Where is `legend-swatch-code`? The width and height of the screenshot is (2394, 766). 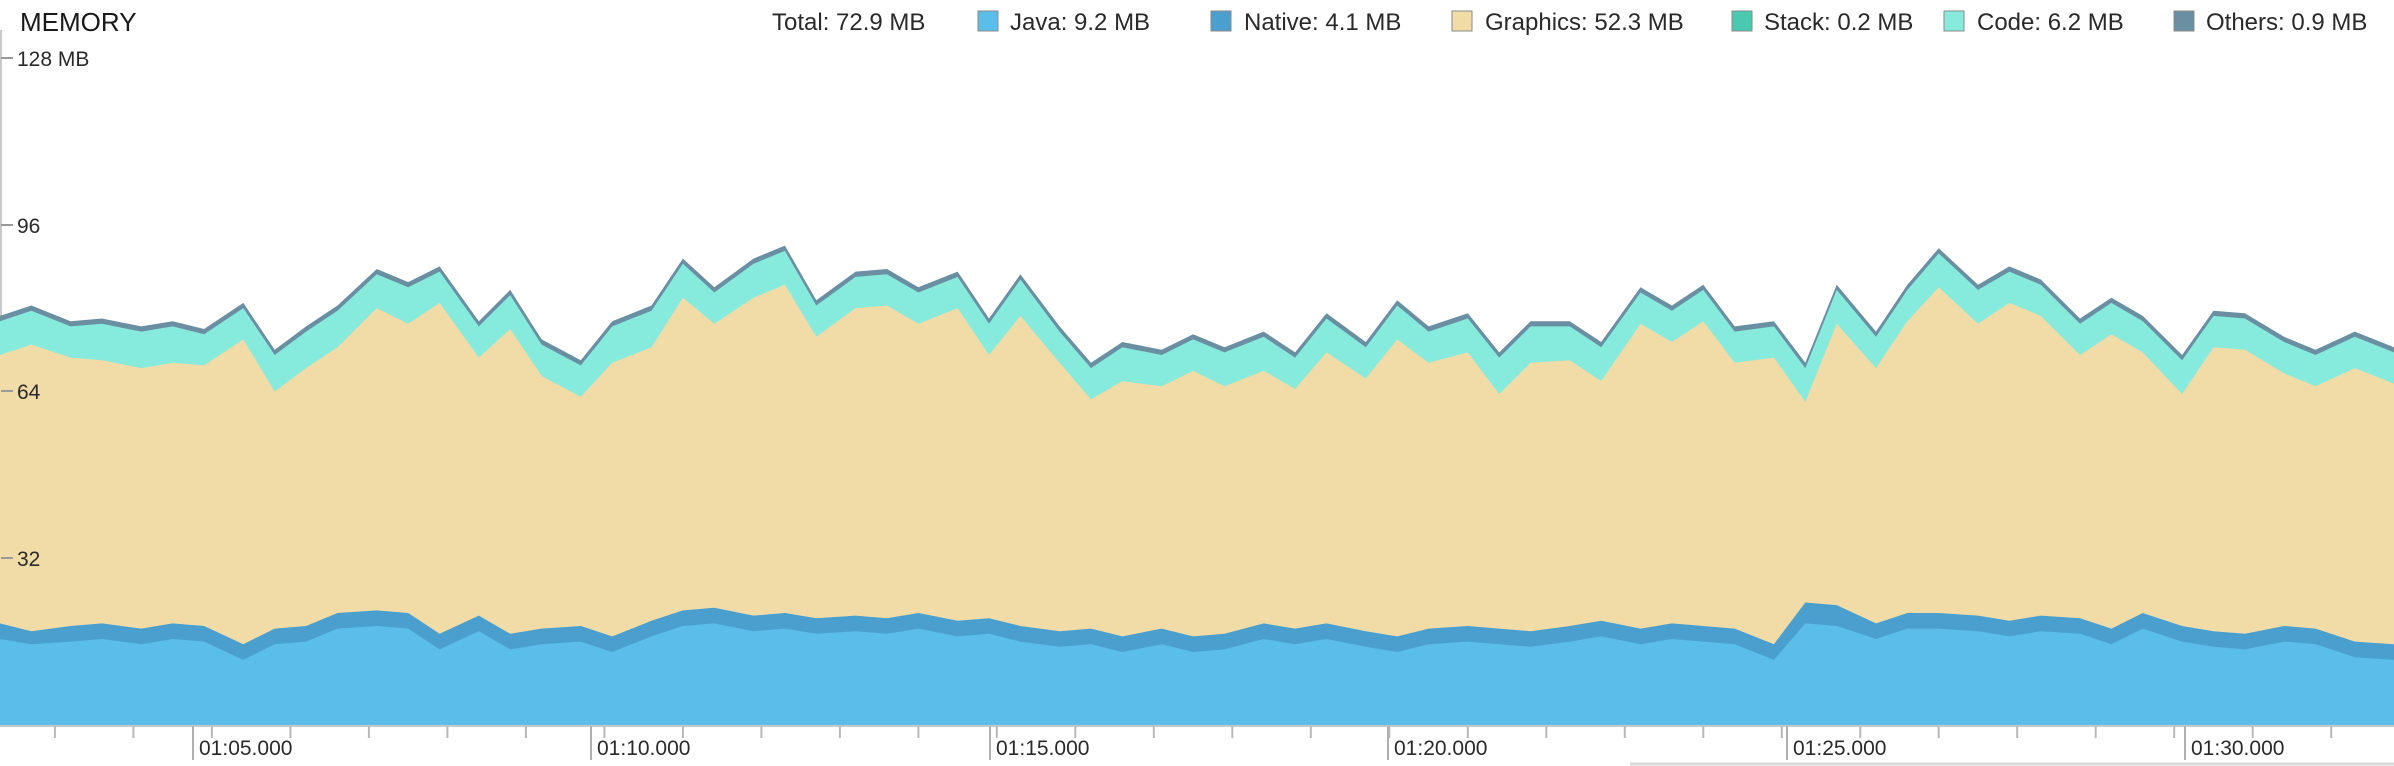 legend-swatch-code is located at coordinates (1954, 21).